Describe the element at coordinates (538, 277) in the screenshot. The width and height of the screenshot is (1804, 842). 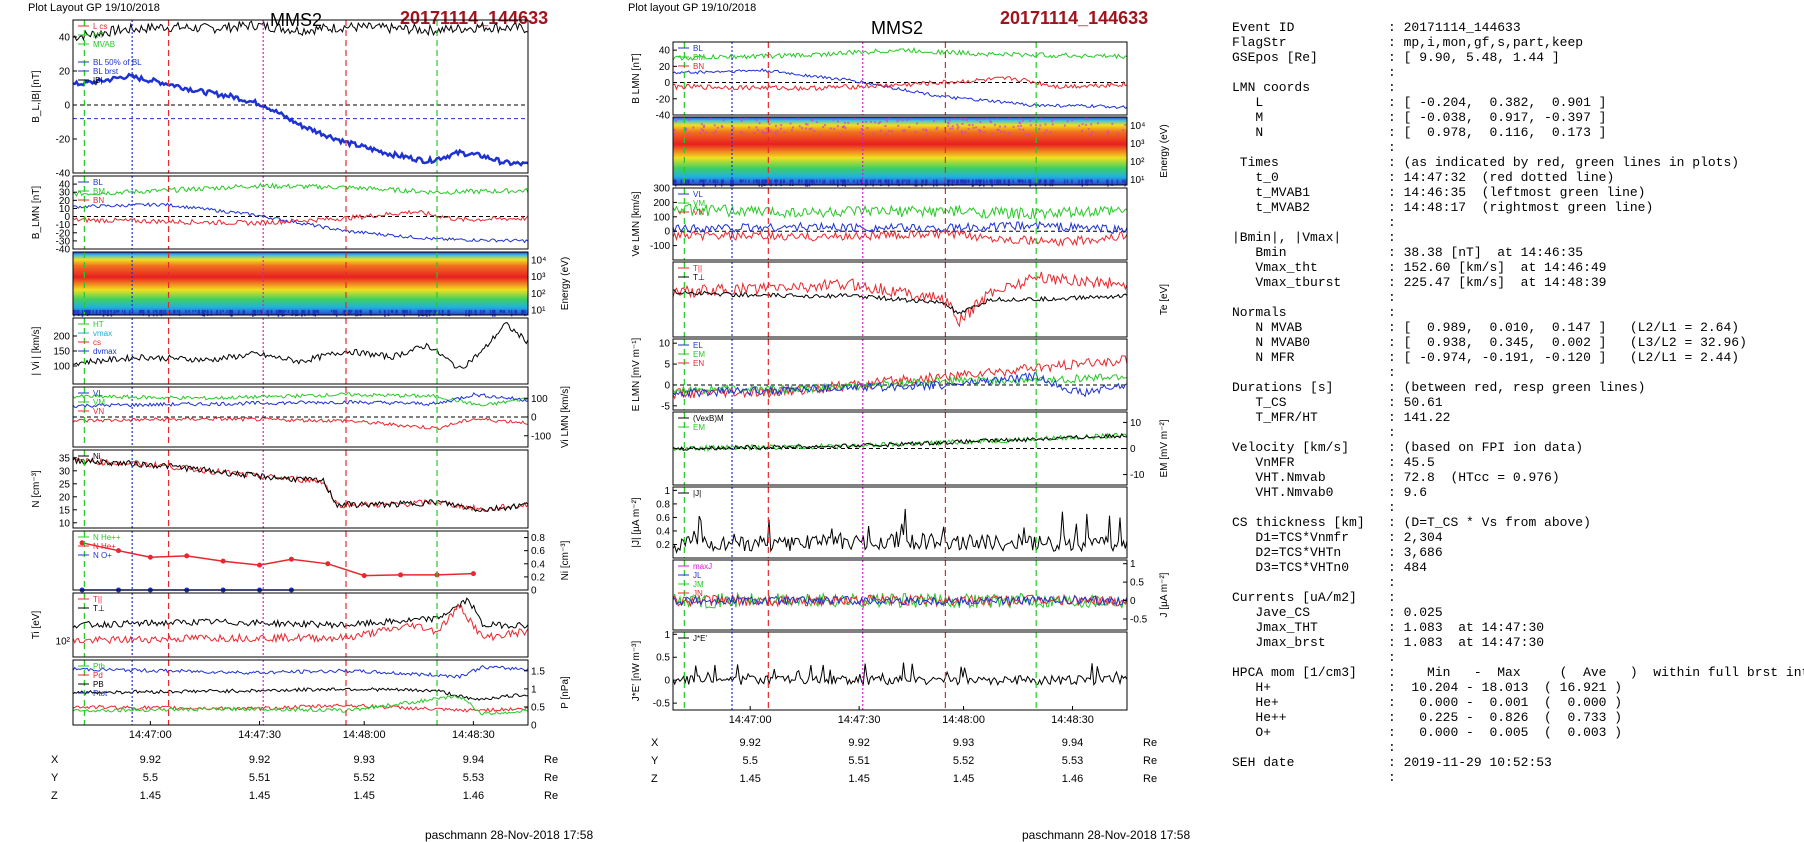
I see `y-tick-label: 10³` at that location.